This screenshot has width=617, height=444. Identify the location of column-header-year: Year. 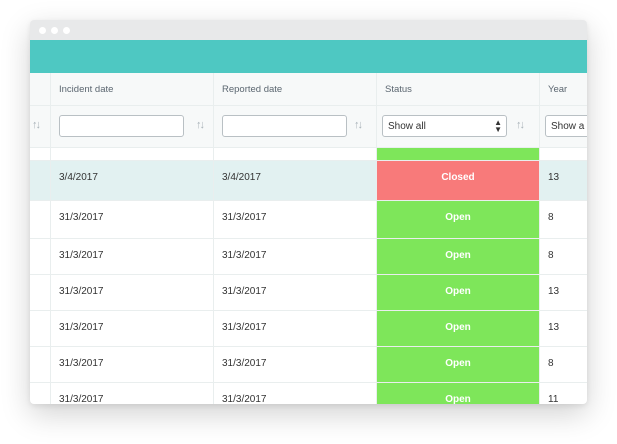
(563, 89).